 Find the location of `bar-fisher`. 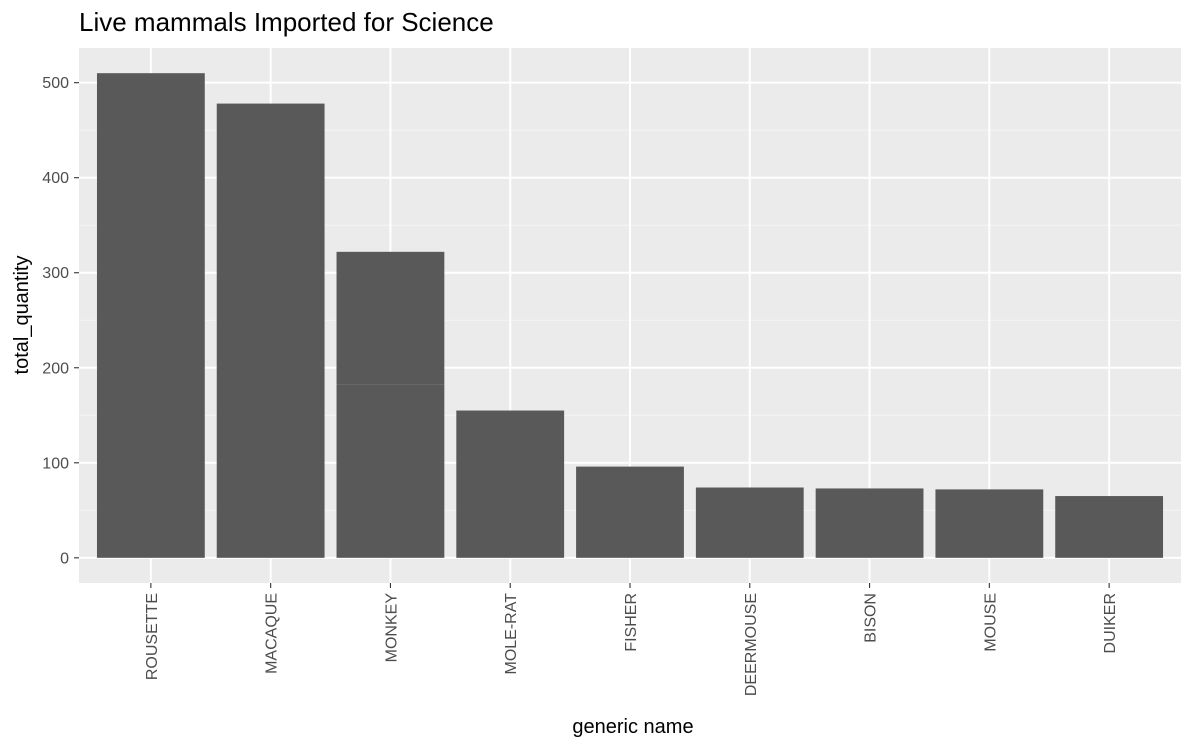

bar-fisher is located at coordinates (630, 512).